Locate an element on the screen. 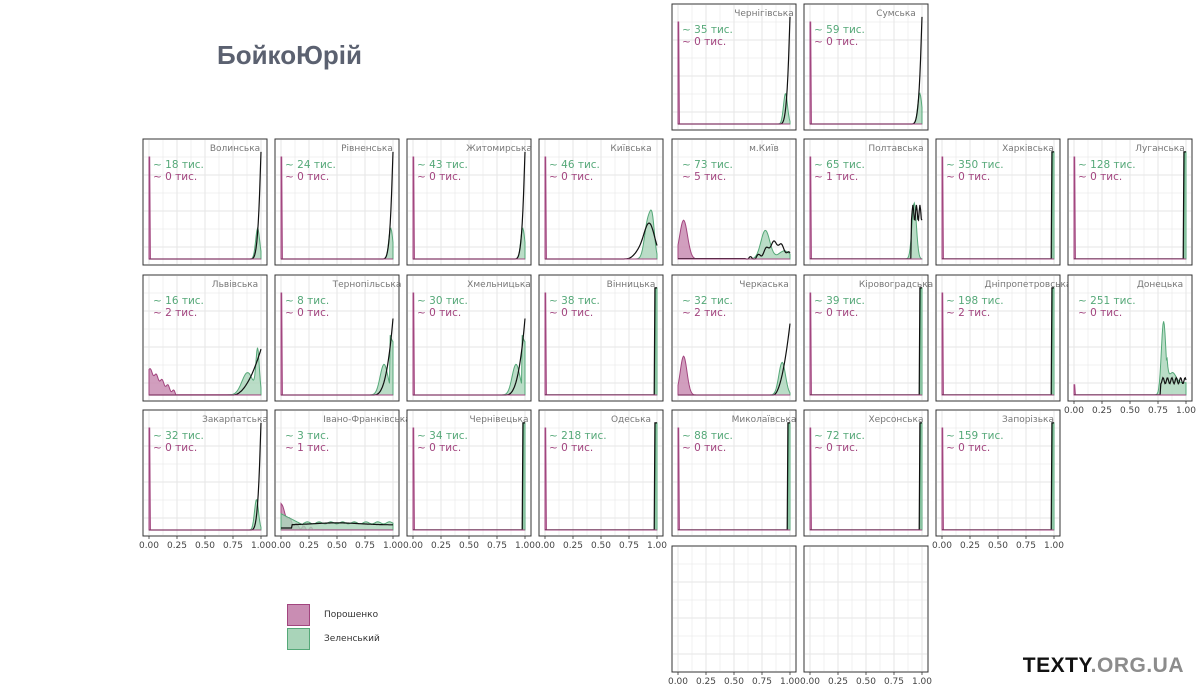 The height and width of the screenshot is (700, 1200). zelensky-count: ~ 35 тис. is located at coordinates (707, 30).